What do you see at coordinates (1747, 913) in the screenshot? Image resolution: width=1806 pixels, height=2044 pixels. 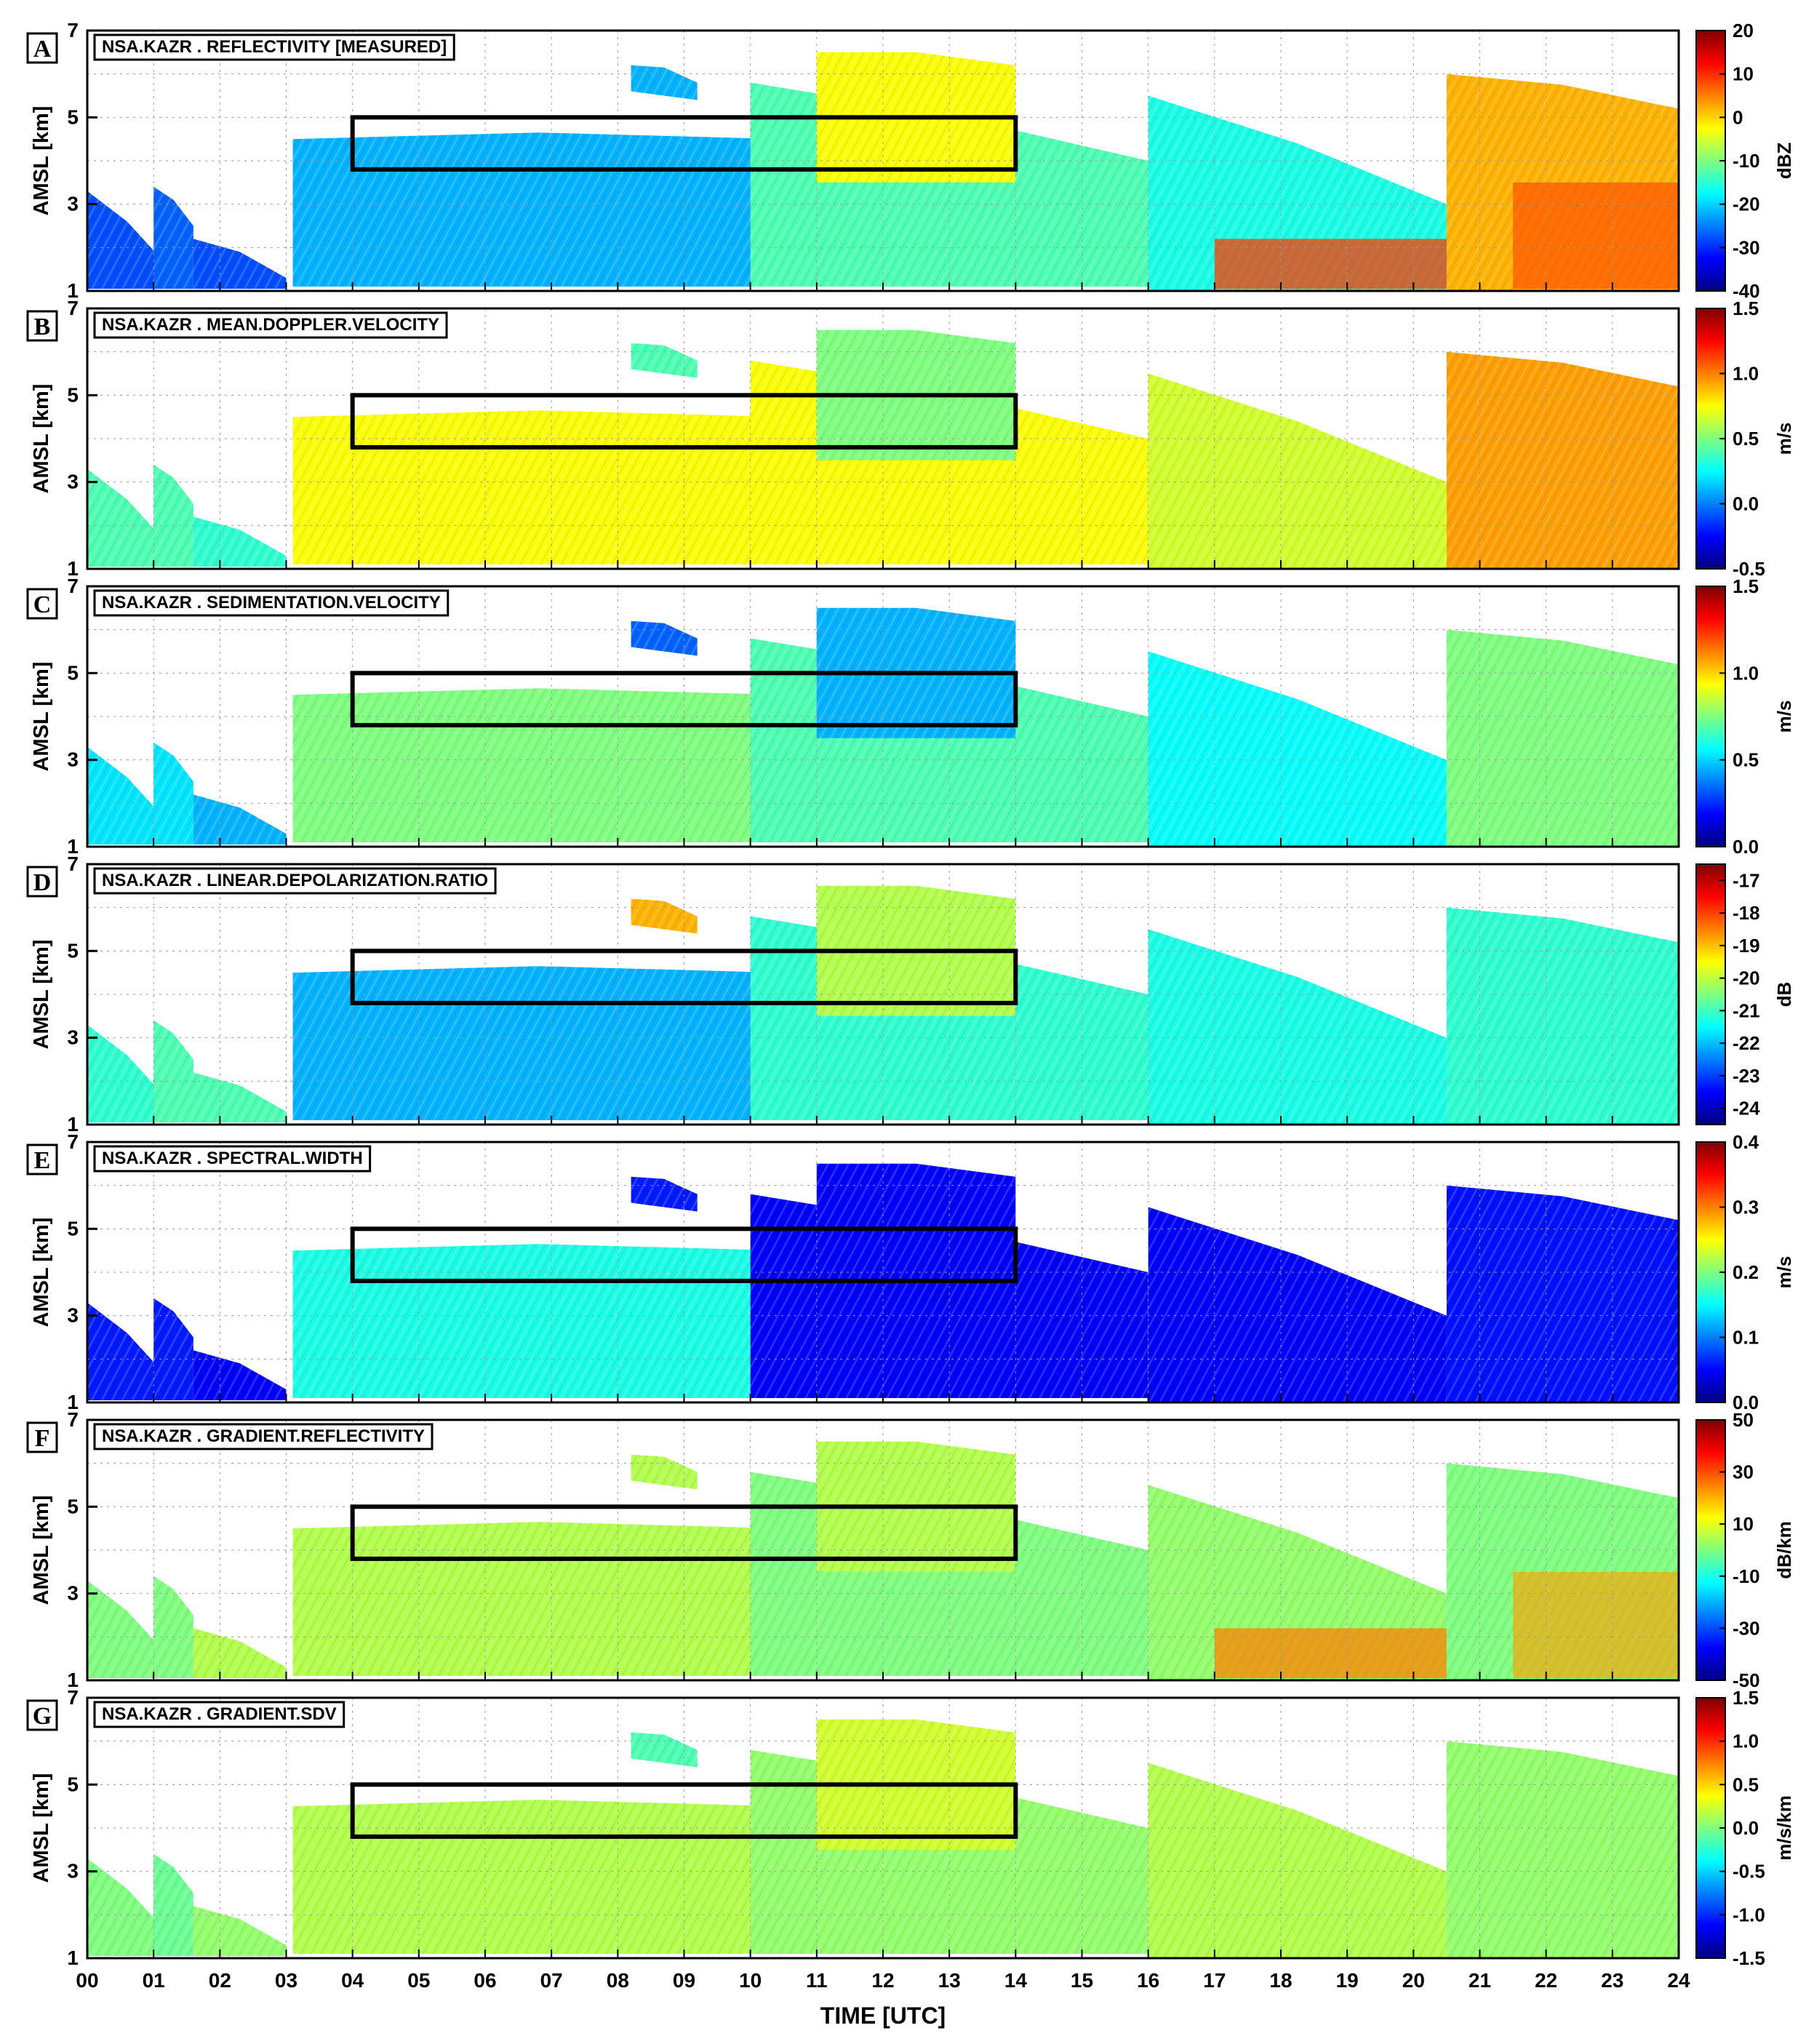 I see `colorbar-tick-label: -18` at bounding box center [1747, 913].